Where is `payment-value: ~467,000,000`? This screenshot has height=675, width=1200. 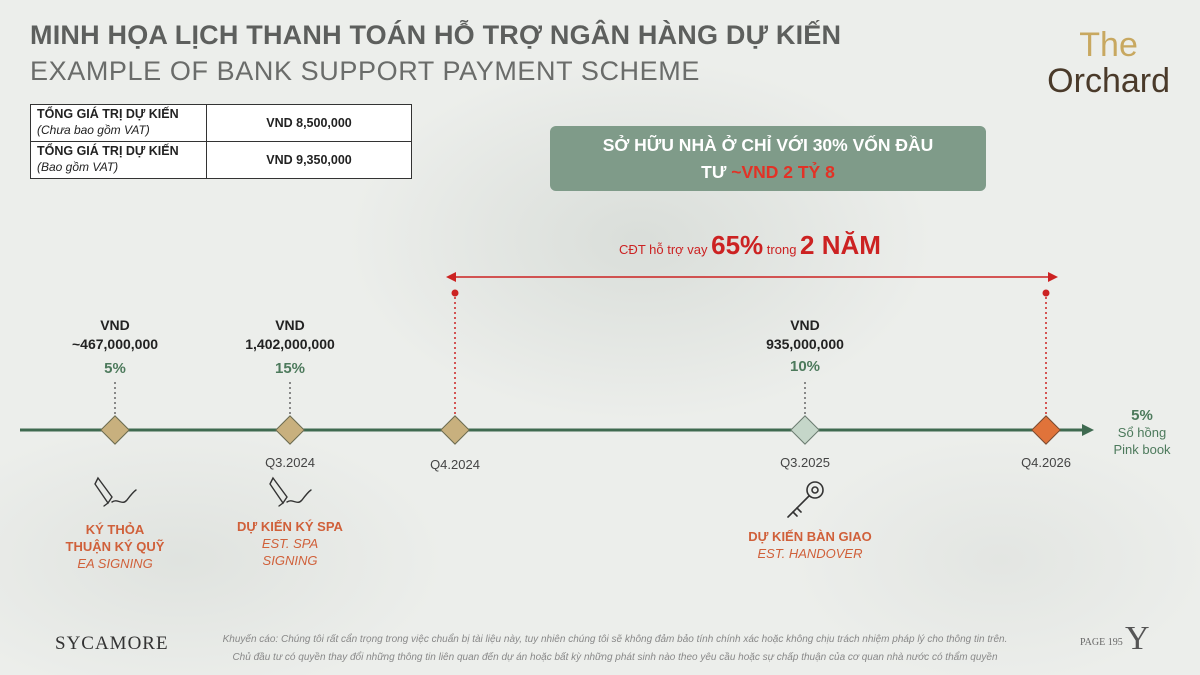
payment-value: ~467,000,000 is located at coordinates (115, 344).